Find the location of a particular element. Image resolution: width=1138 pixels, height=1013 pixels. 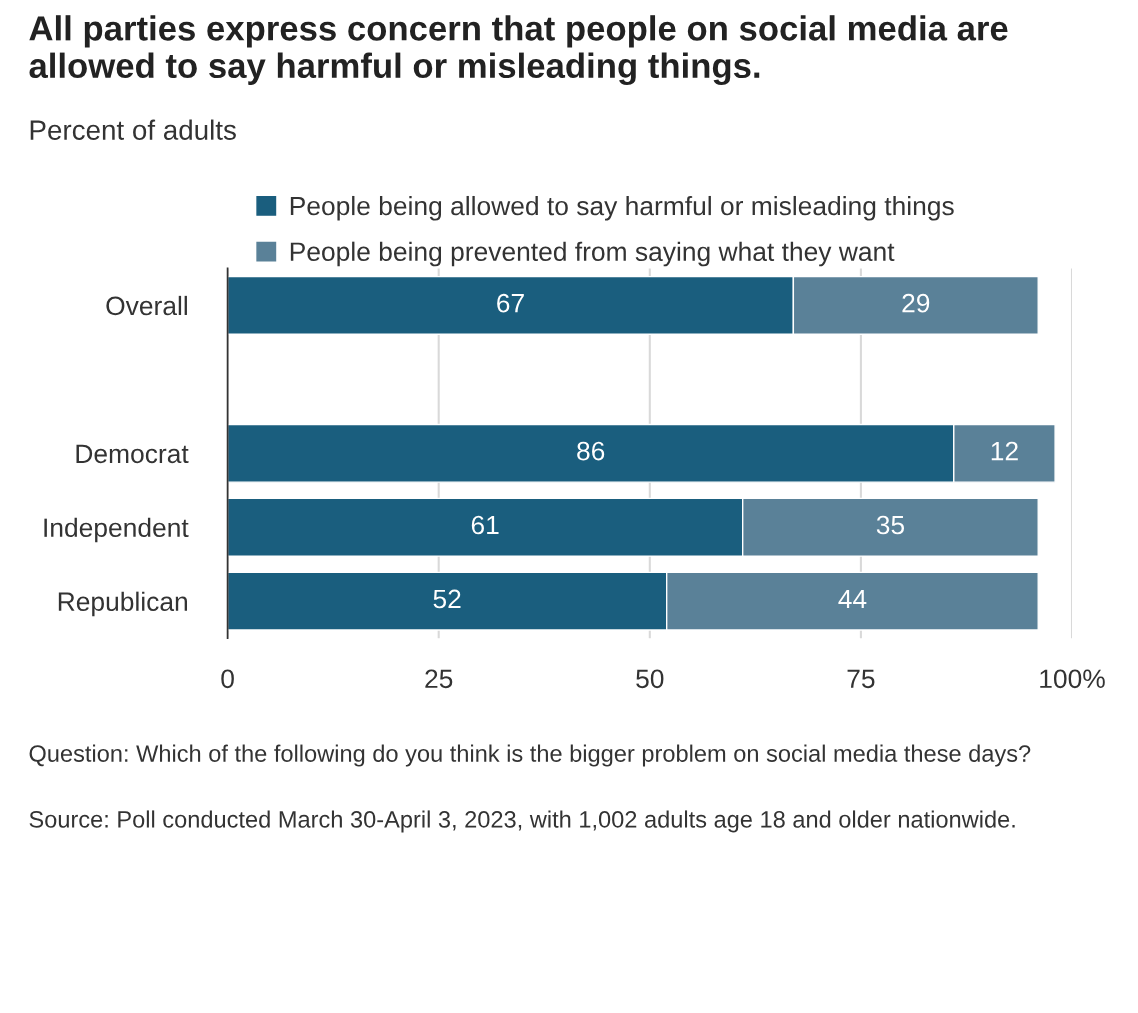

y-tick-label: Democrat is located at coordinates (132, 454).